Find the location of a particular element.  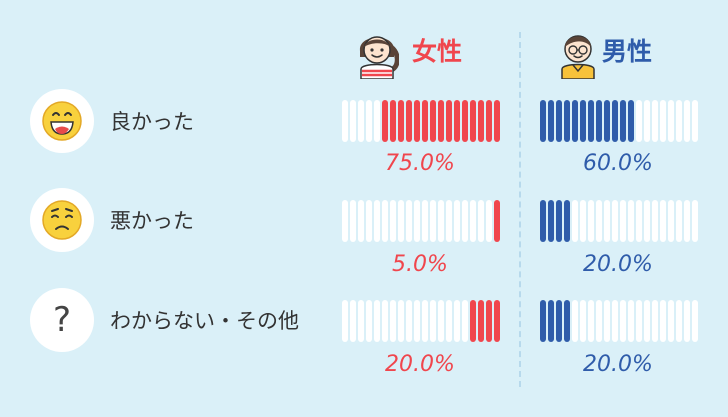

bar-male-other is located at coordinates (620, 321).